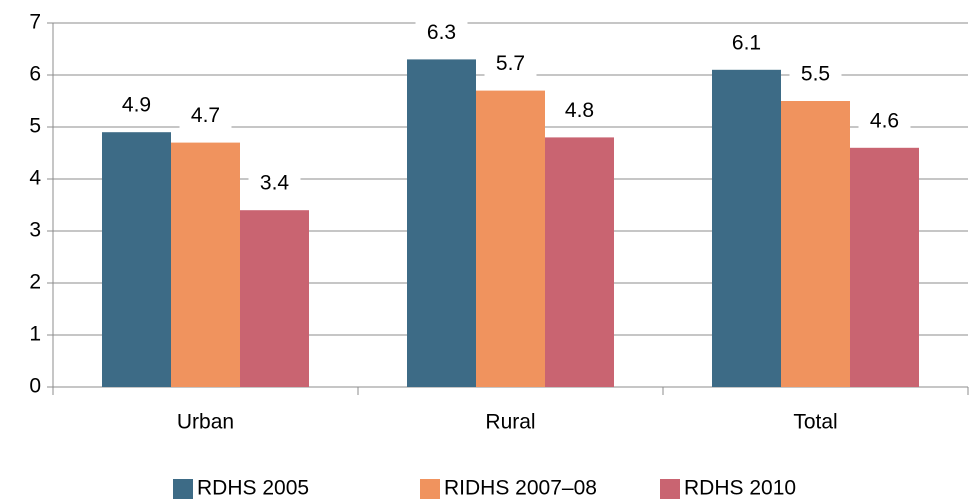 The width and height of the screenshot is (969, 500). Describe the element at coordinates (35, 230) in the screenshot. I see `y-tick-label: 3` at that location.